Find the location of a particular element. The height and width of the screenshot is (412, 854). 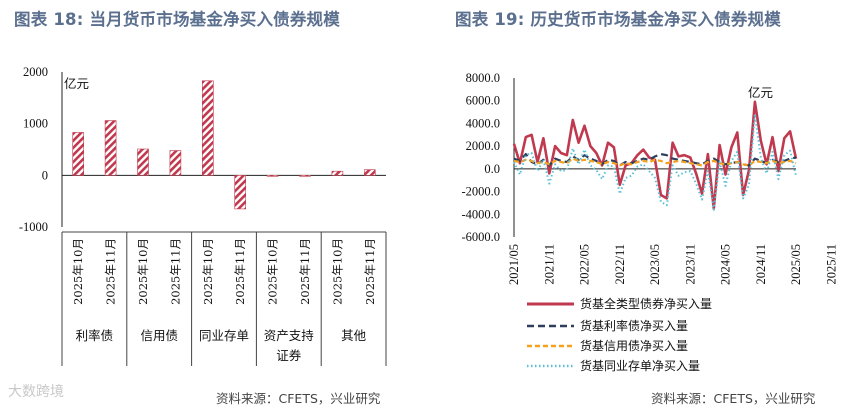

x-tick-label: 2024/05 is located at coordinates (726, 264).